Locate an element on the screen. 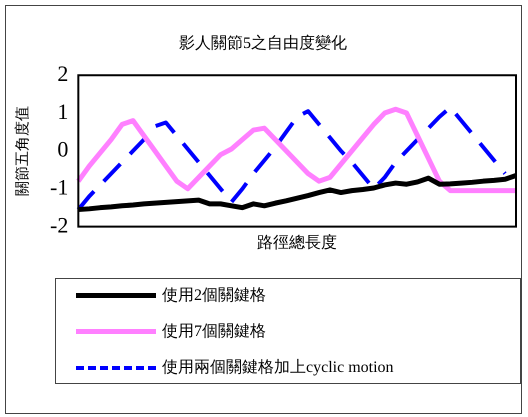  x-axis-title: 路徑總長度 is located at coordinates (297, 243).